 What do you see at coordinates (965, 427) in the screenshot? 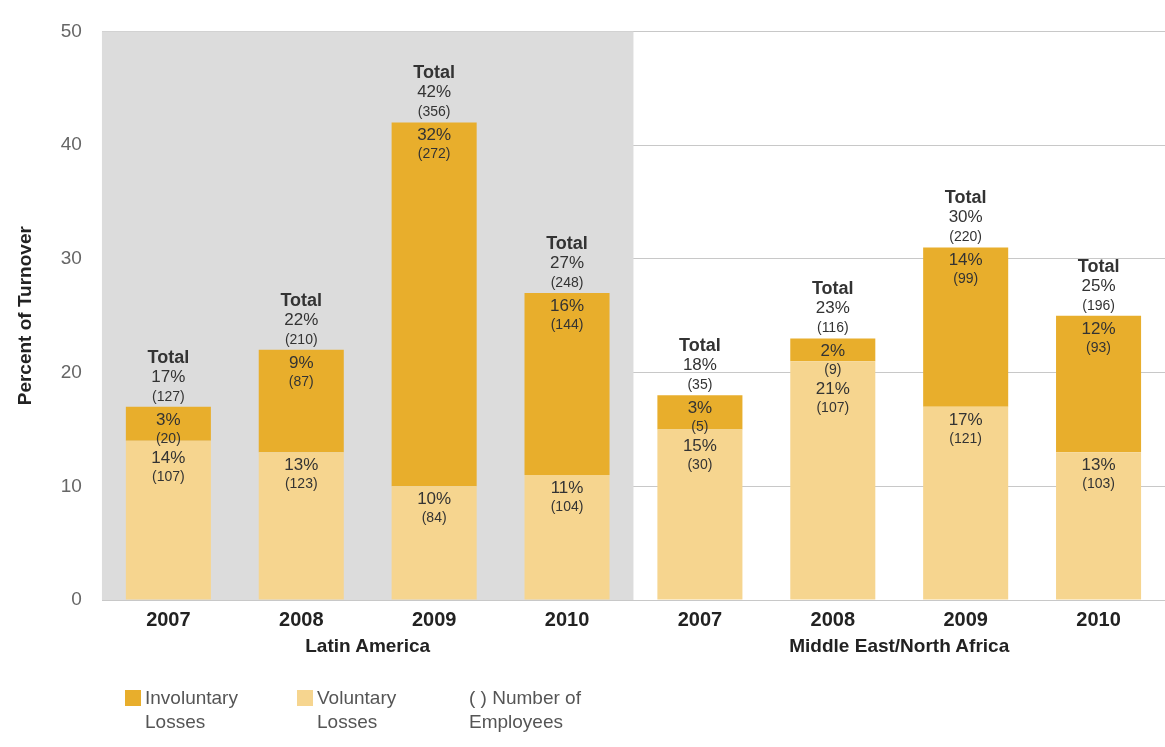
I see `data-label: 17% (121)` at bounding box center [965, 427].